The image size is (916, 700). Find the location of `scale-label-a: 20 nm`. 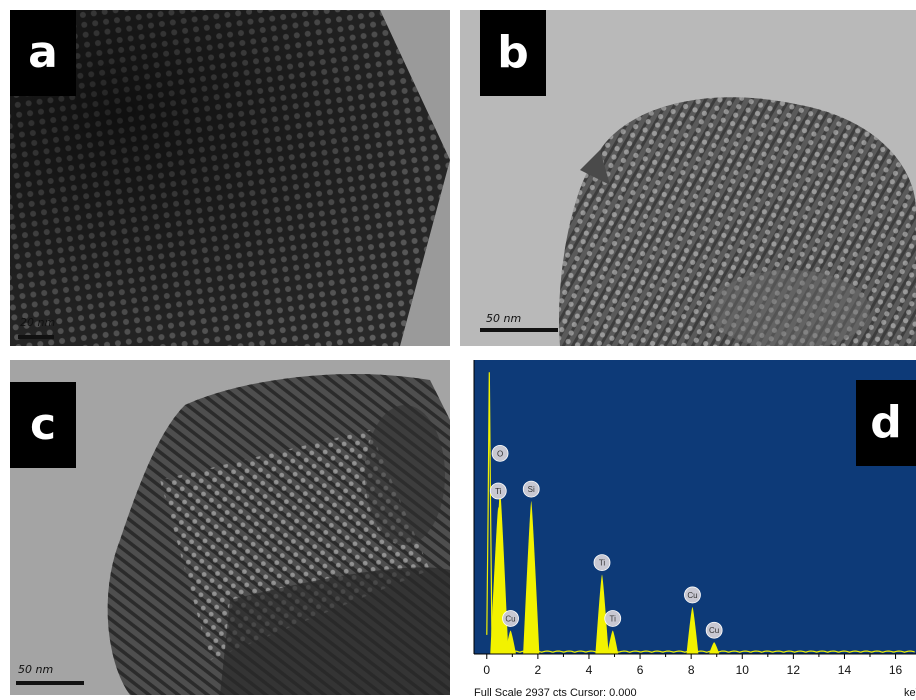

scale-label-a: 20 nm is located at coordinates (38, 322).